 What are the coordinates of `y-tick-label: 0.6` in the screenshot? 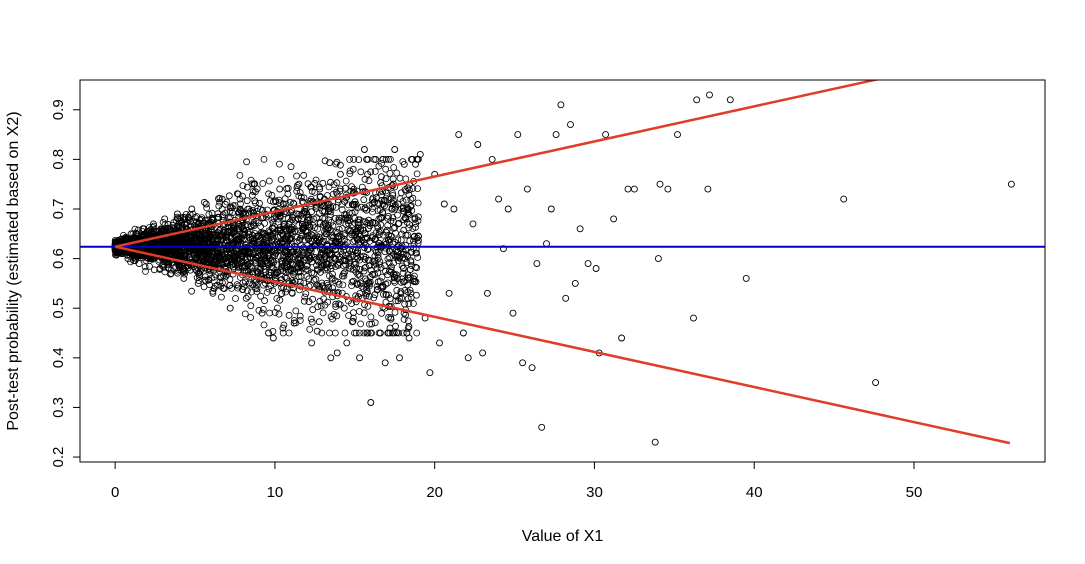 It's located at (58, 258).